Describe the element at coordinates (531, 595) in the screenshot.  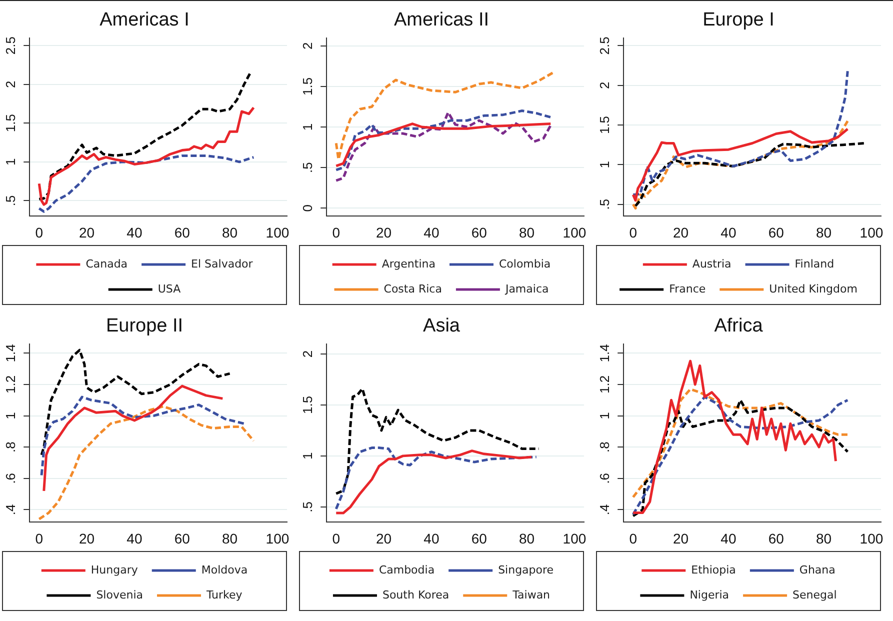
I see `legend-label: Taiwan` at that location.